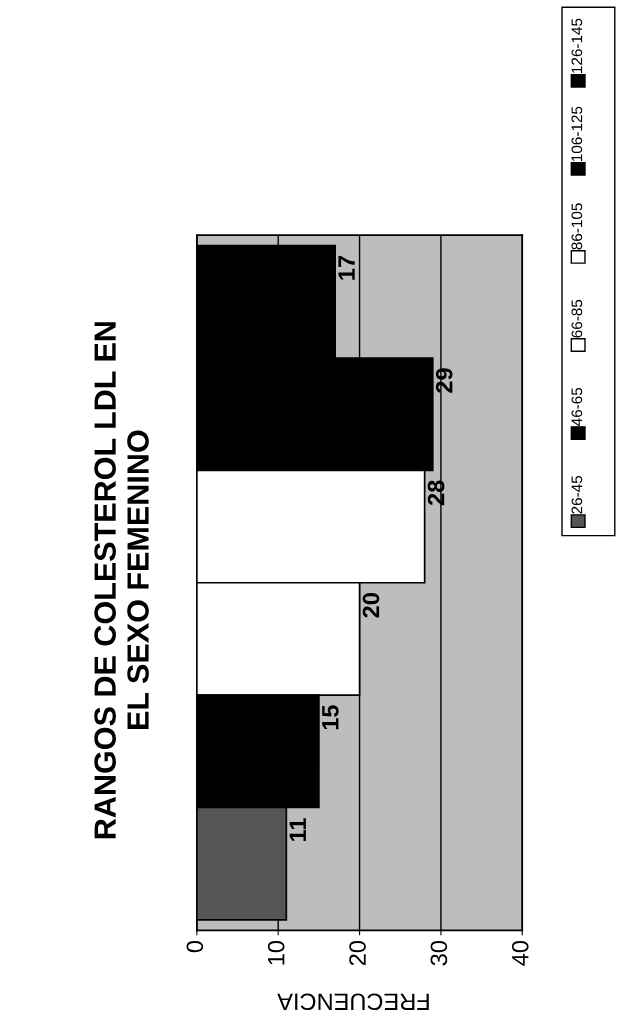  I want to click on data-label: 28, so click(436, 493).